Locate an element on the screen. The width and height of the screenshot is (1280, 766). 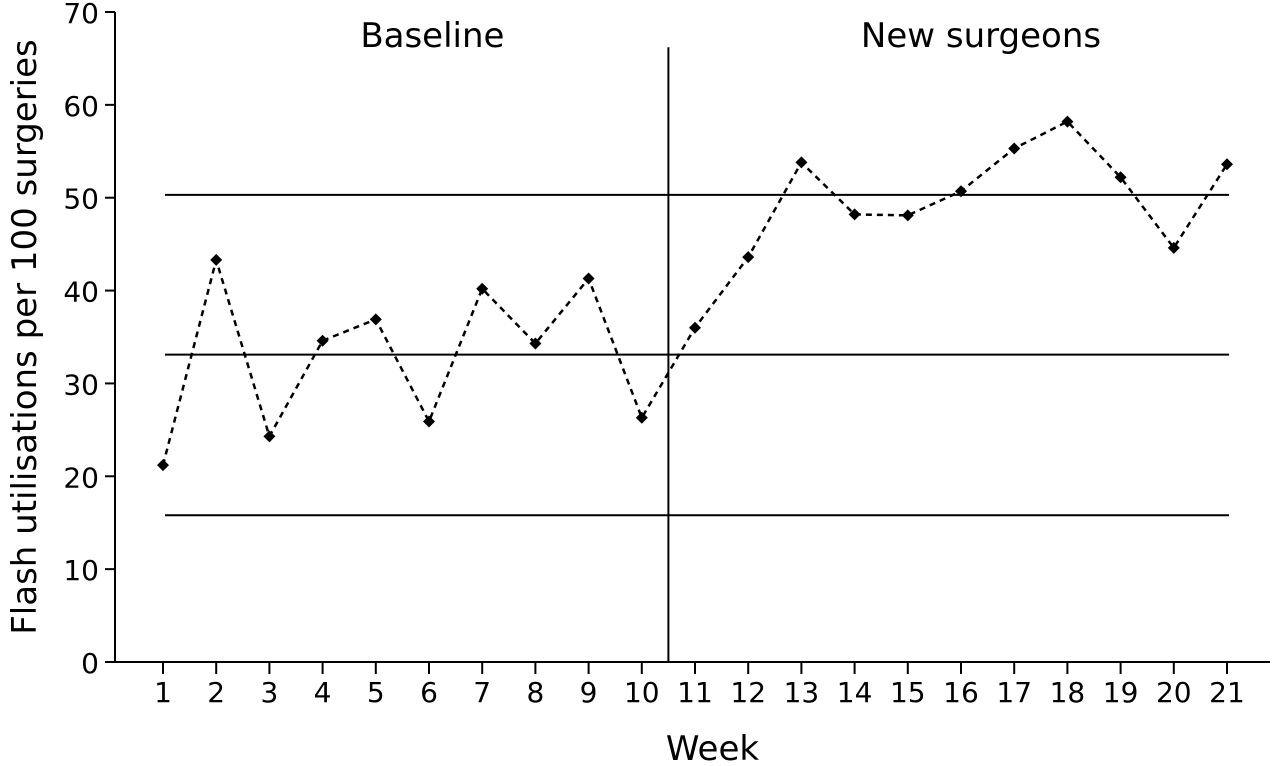
x-tick-label: 15 is located at coordinates (908, 692).